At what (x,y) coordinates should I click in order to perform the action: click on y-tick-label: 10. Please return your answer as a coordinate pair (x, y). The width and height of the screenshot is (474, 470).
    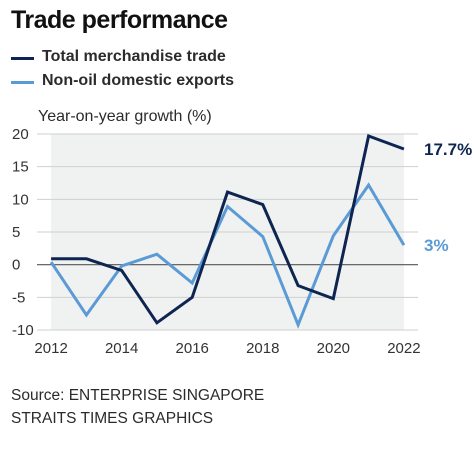
    Looking at the image, I should click on (20, 199).